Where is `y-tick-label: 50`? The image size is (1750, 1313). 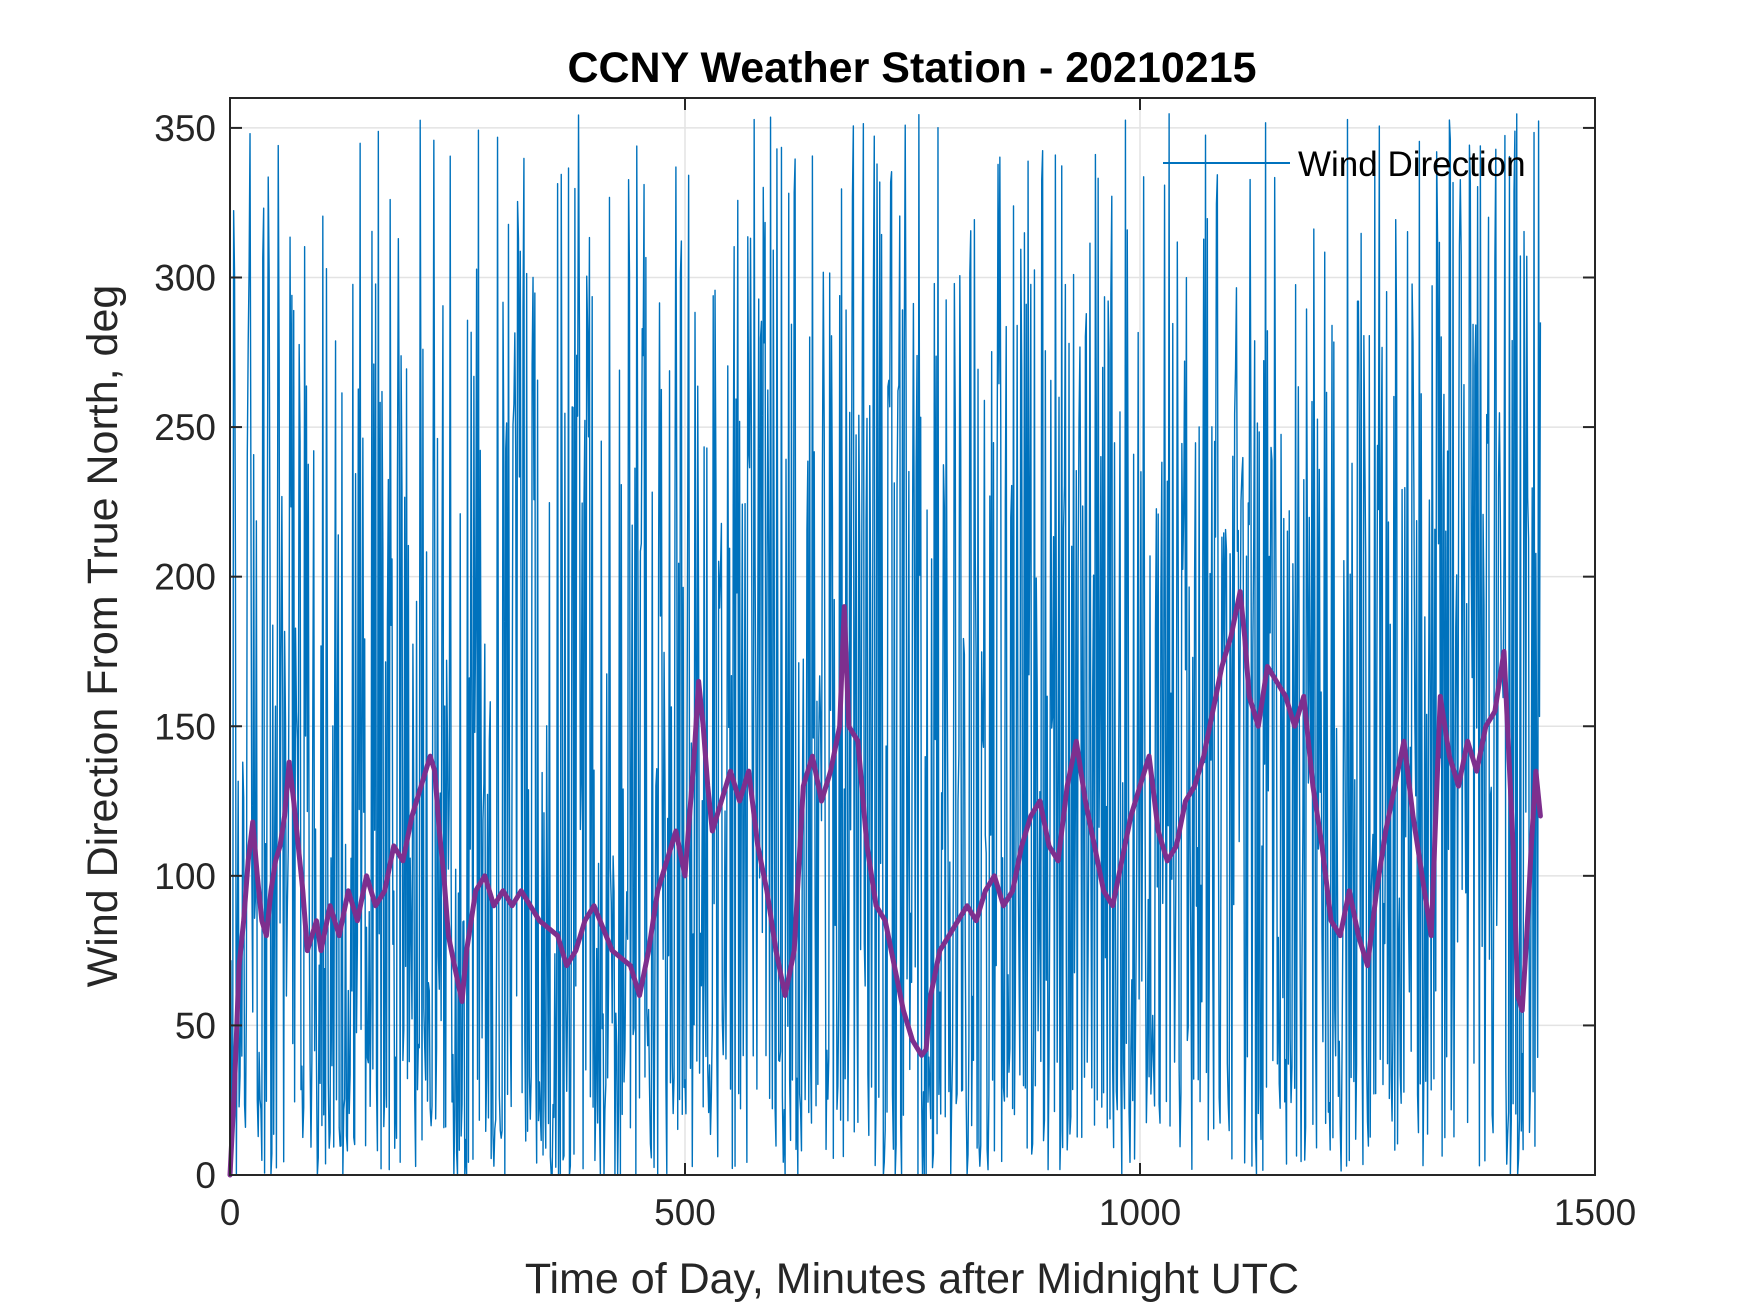 y-tick-label: 50 is located at coordinates (195, 1025).